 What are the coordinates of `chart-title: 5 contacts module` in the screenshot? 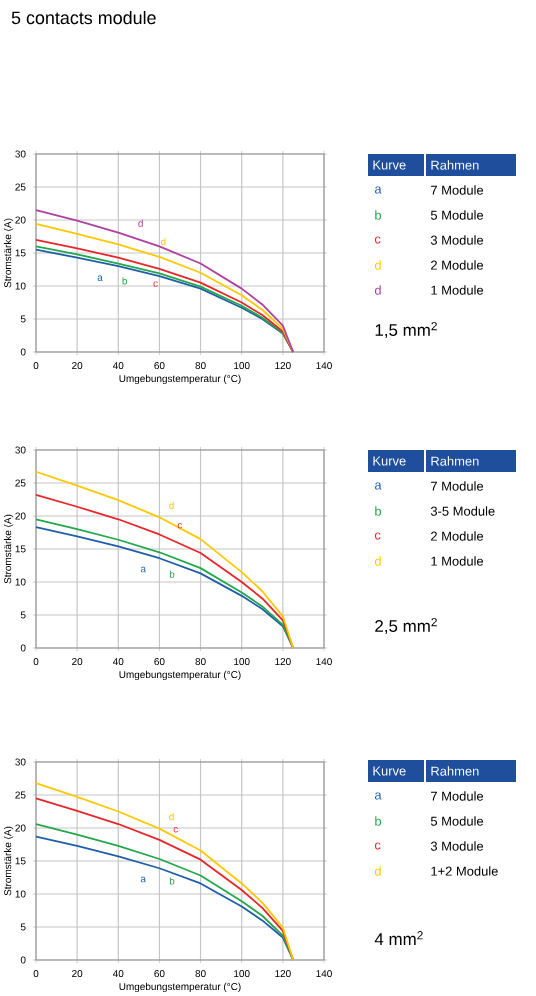 It's located at (83, 18).